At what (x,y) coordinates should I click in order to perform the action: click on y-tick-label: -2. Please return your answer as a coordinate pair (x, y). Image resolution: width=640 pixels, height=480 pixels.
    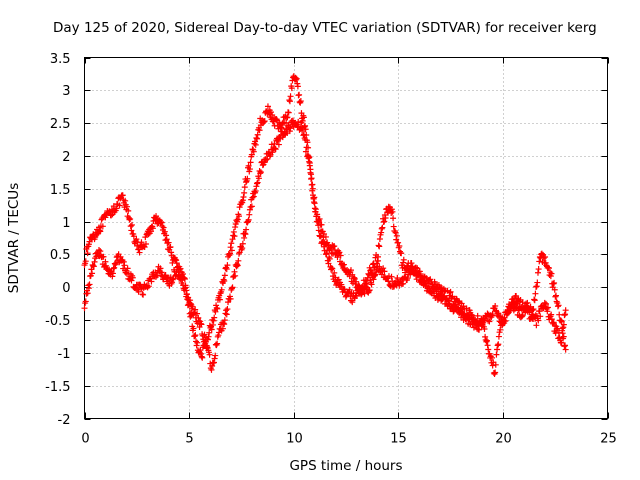
    Looking at the image, I should click on (64, 420).